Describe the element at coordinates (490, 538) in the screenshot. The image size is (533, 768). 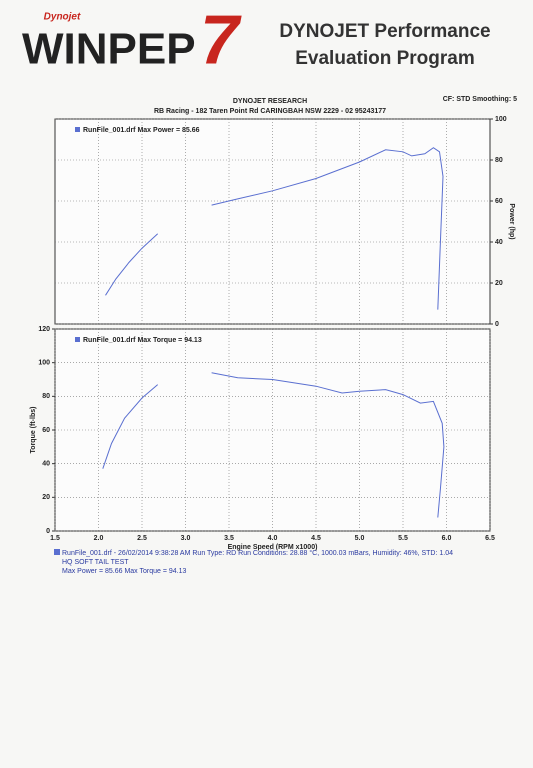
I see `x-tick-label: 6.5` at that location.